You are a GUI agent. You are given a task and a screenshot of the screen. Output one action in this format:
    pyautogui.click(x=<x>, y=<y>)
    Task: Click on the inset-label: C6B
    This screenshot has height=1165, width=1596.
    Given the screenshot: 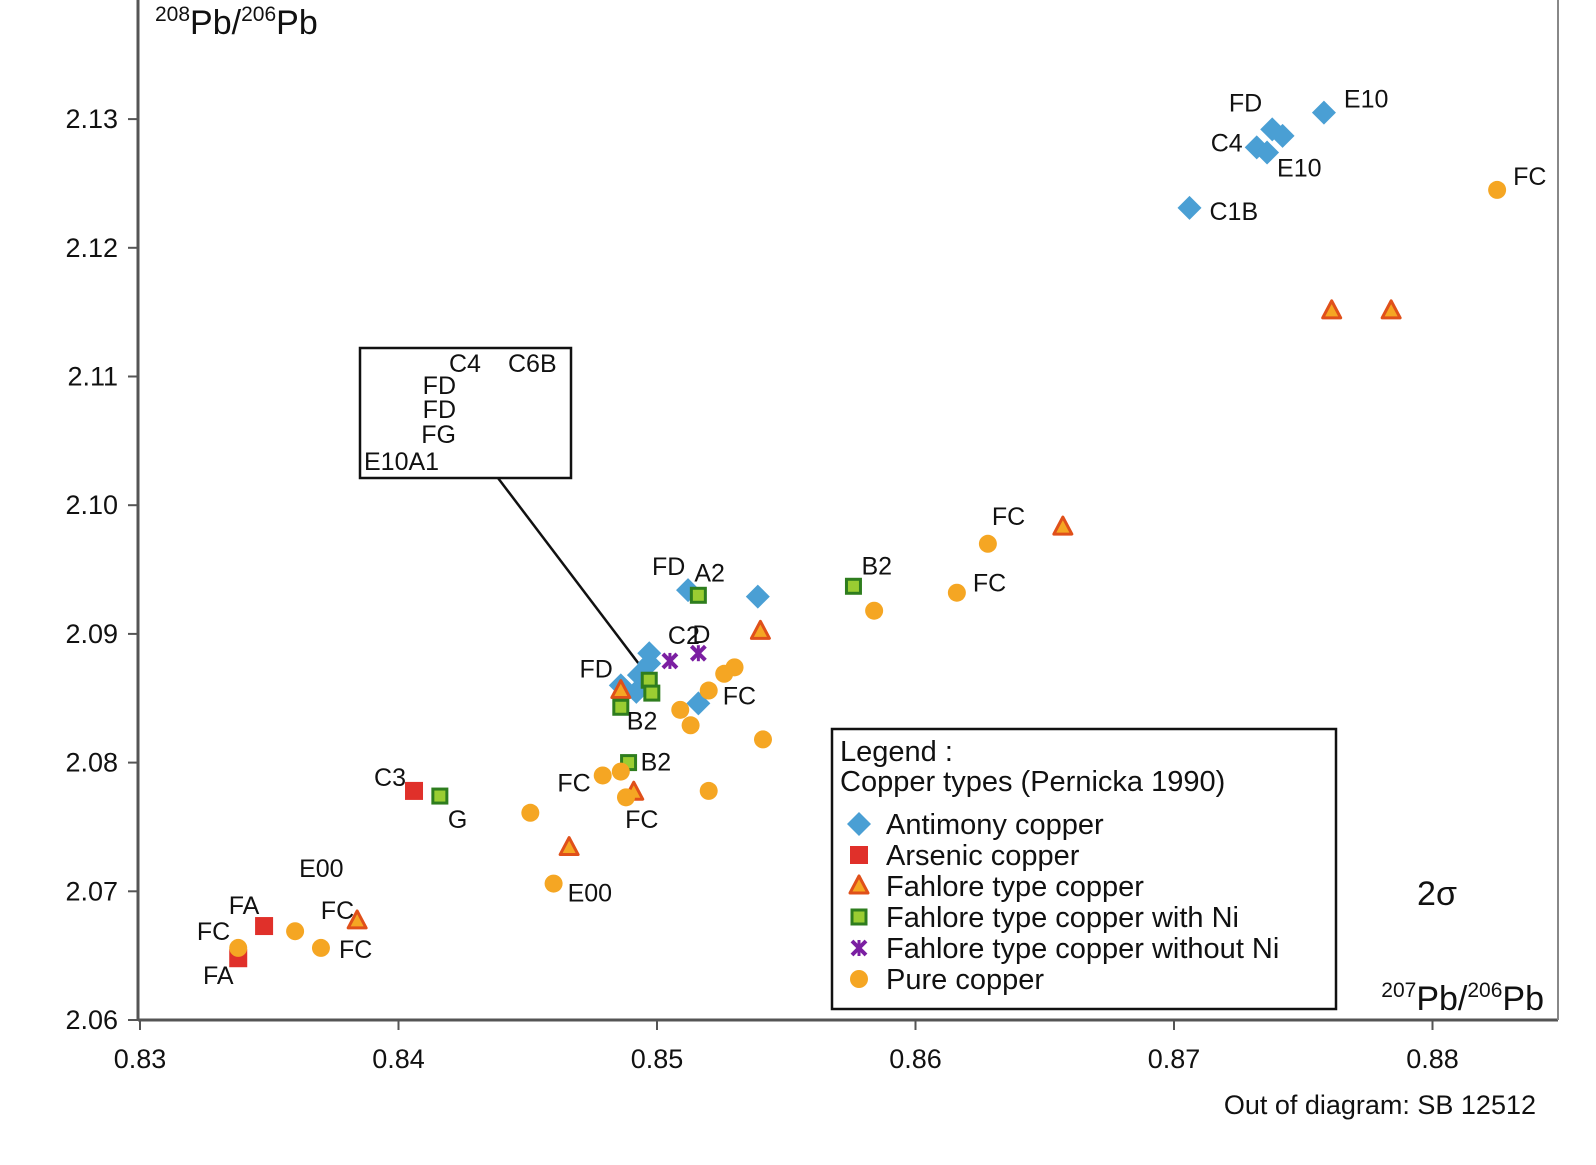 What is the action you would take?
    pyautogui.click(x=532, y=364)
    